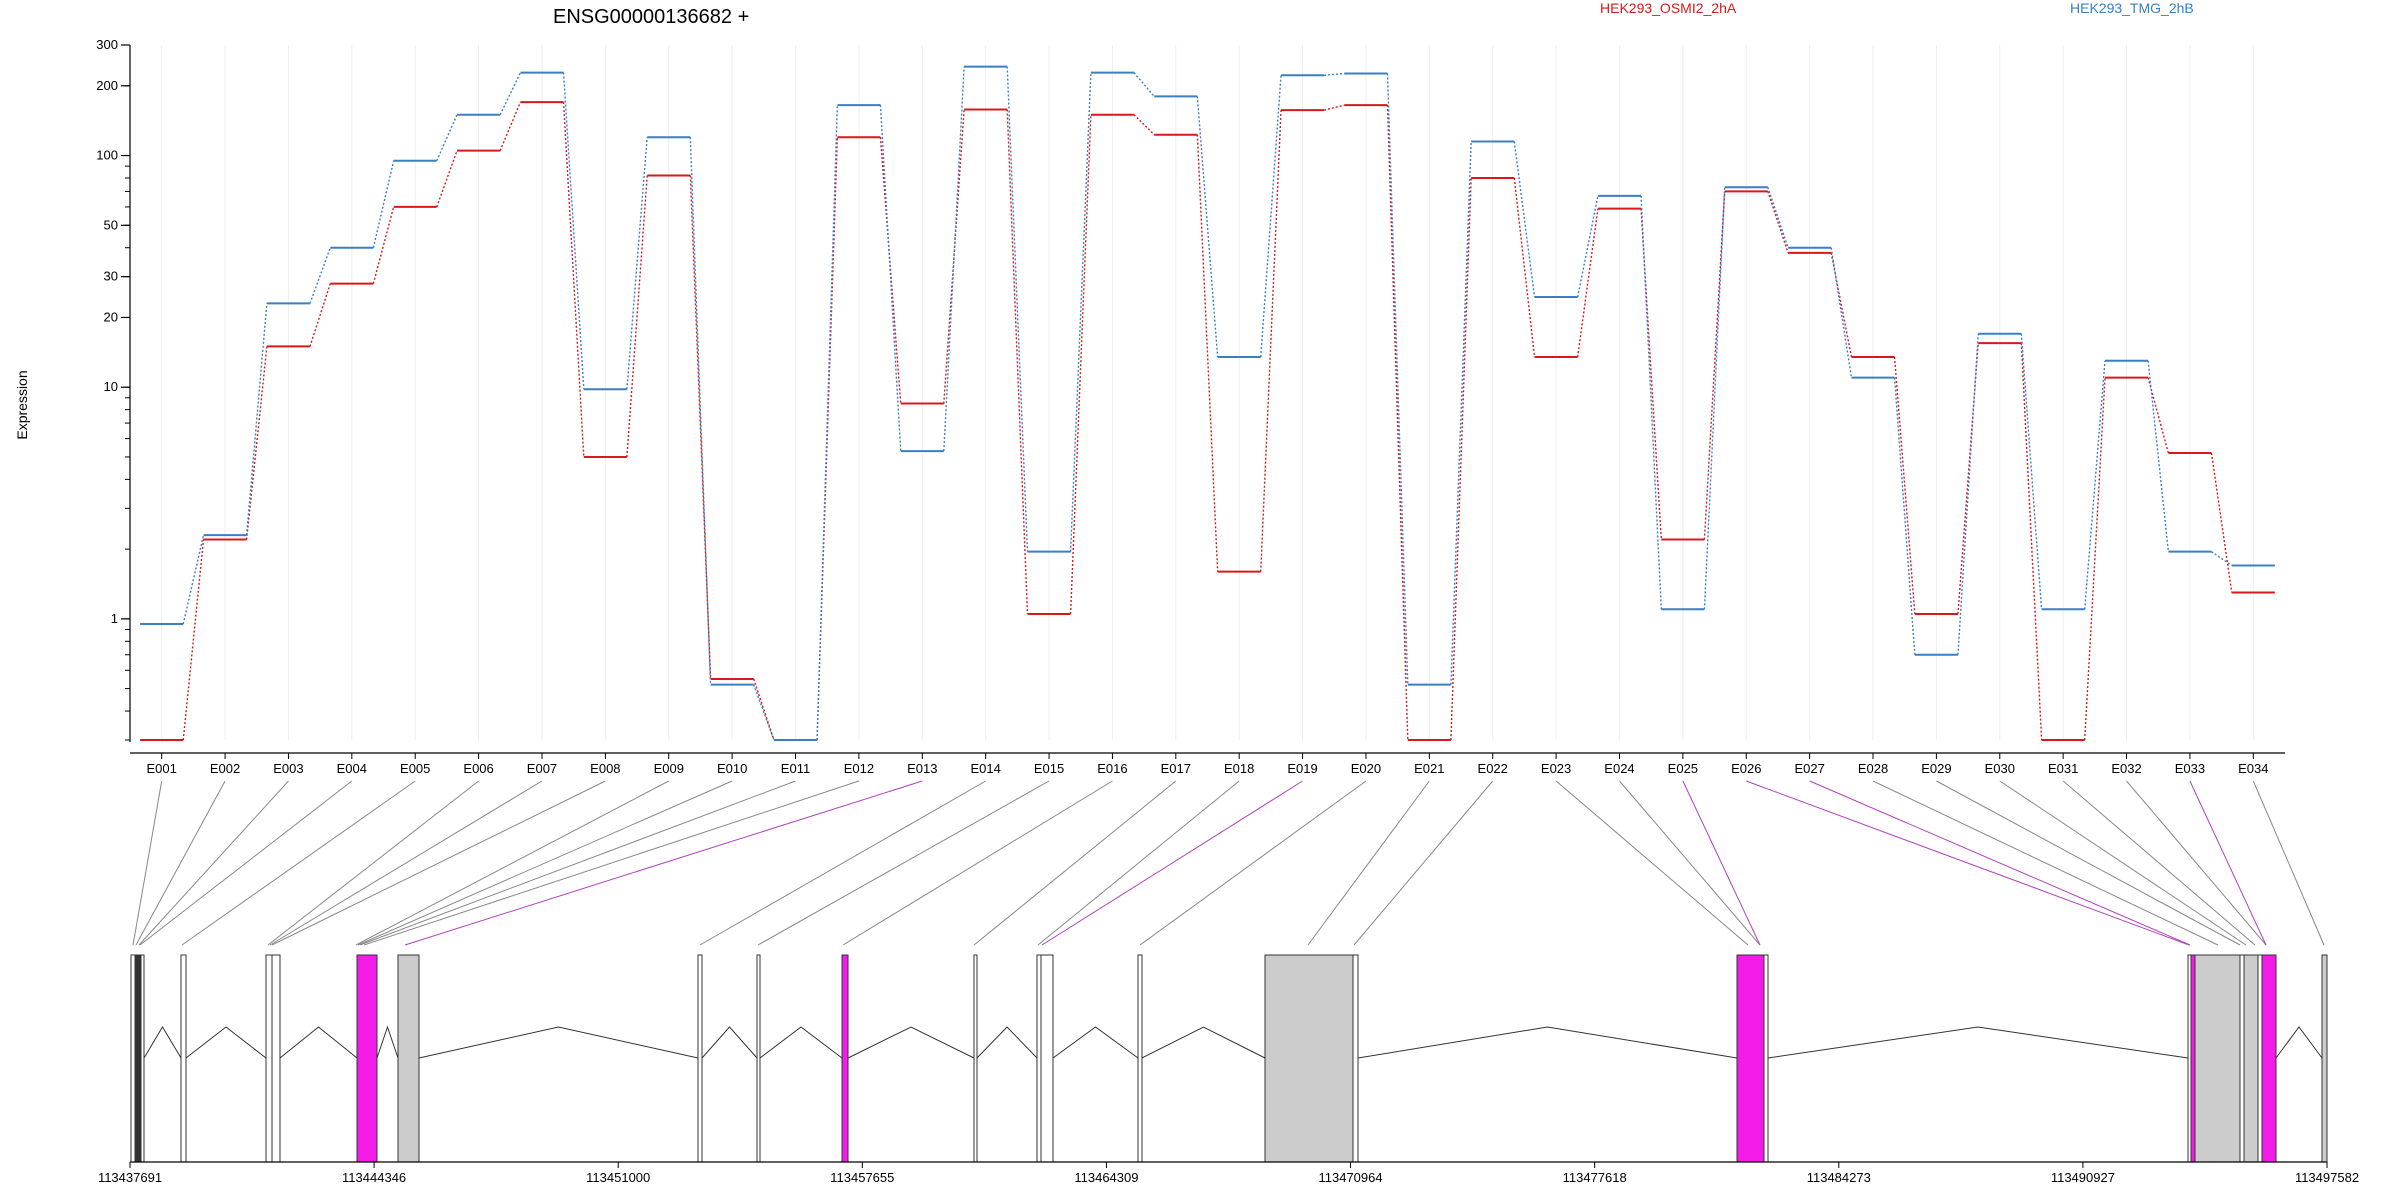 The width and height of the screenshot is (2400, 1200). What do you see at coordinates (605, 768) in the screenshot?
I see `x-tick-label: E008` at bounding box center [605, 768].